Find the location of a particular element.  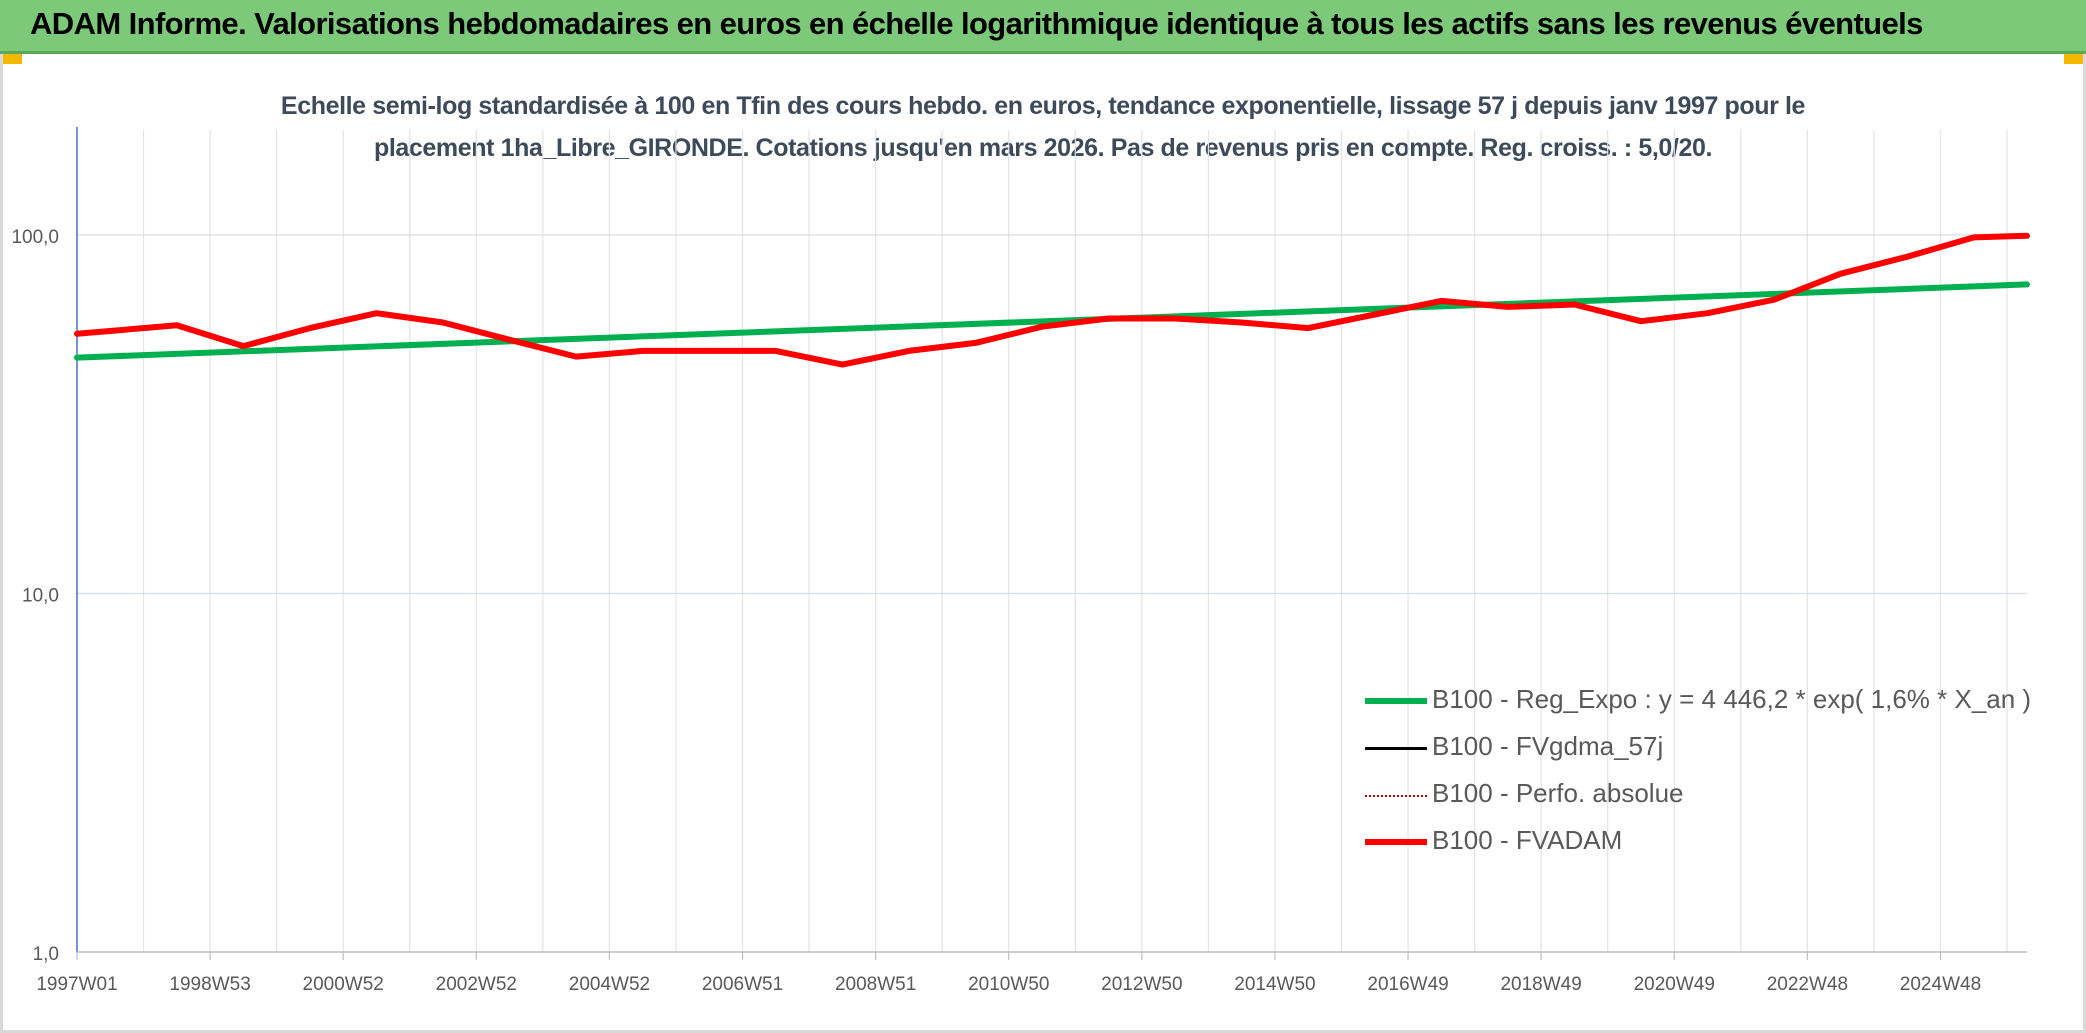

x-tick-label: 2012W50 is located at coordinates (1141, 984).